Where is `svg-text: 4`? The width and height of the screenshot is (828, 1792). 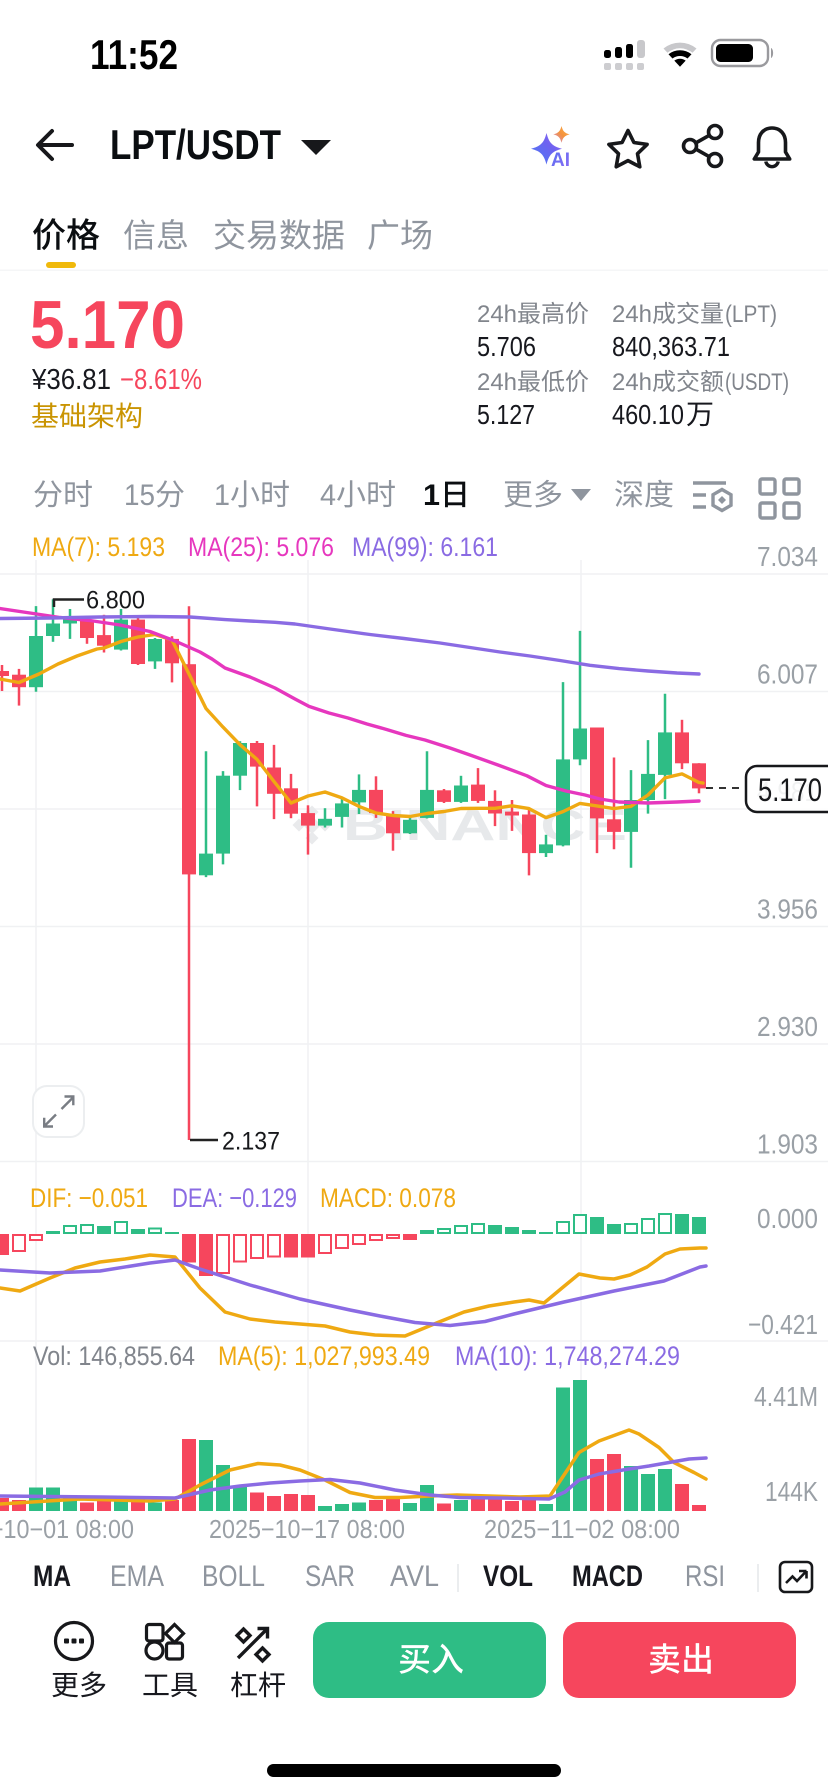
svg-text: 4 is located at coordinates (328, 495).